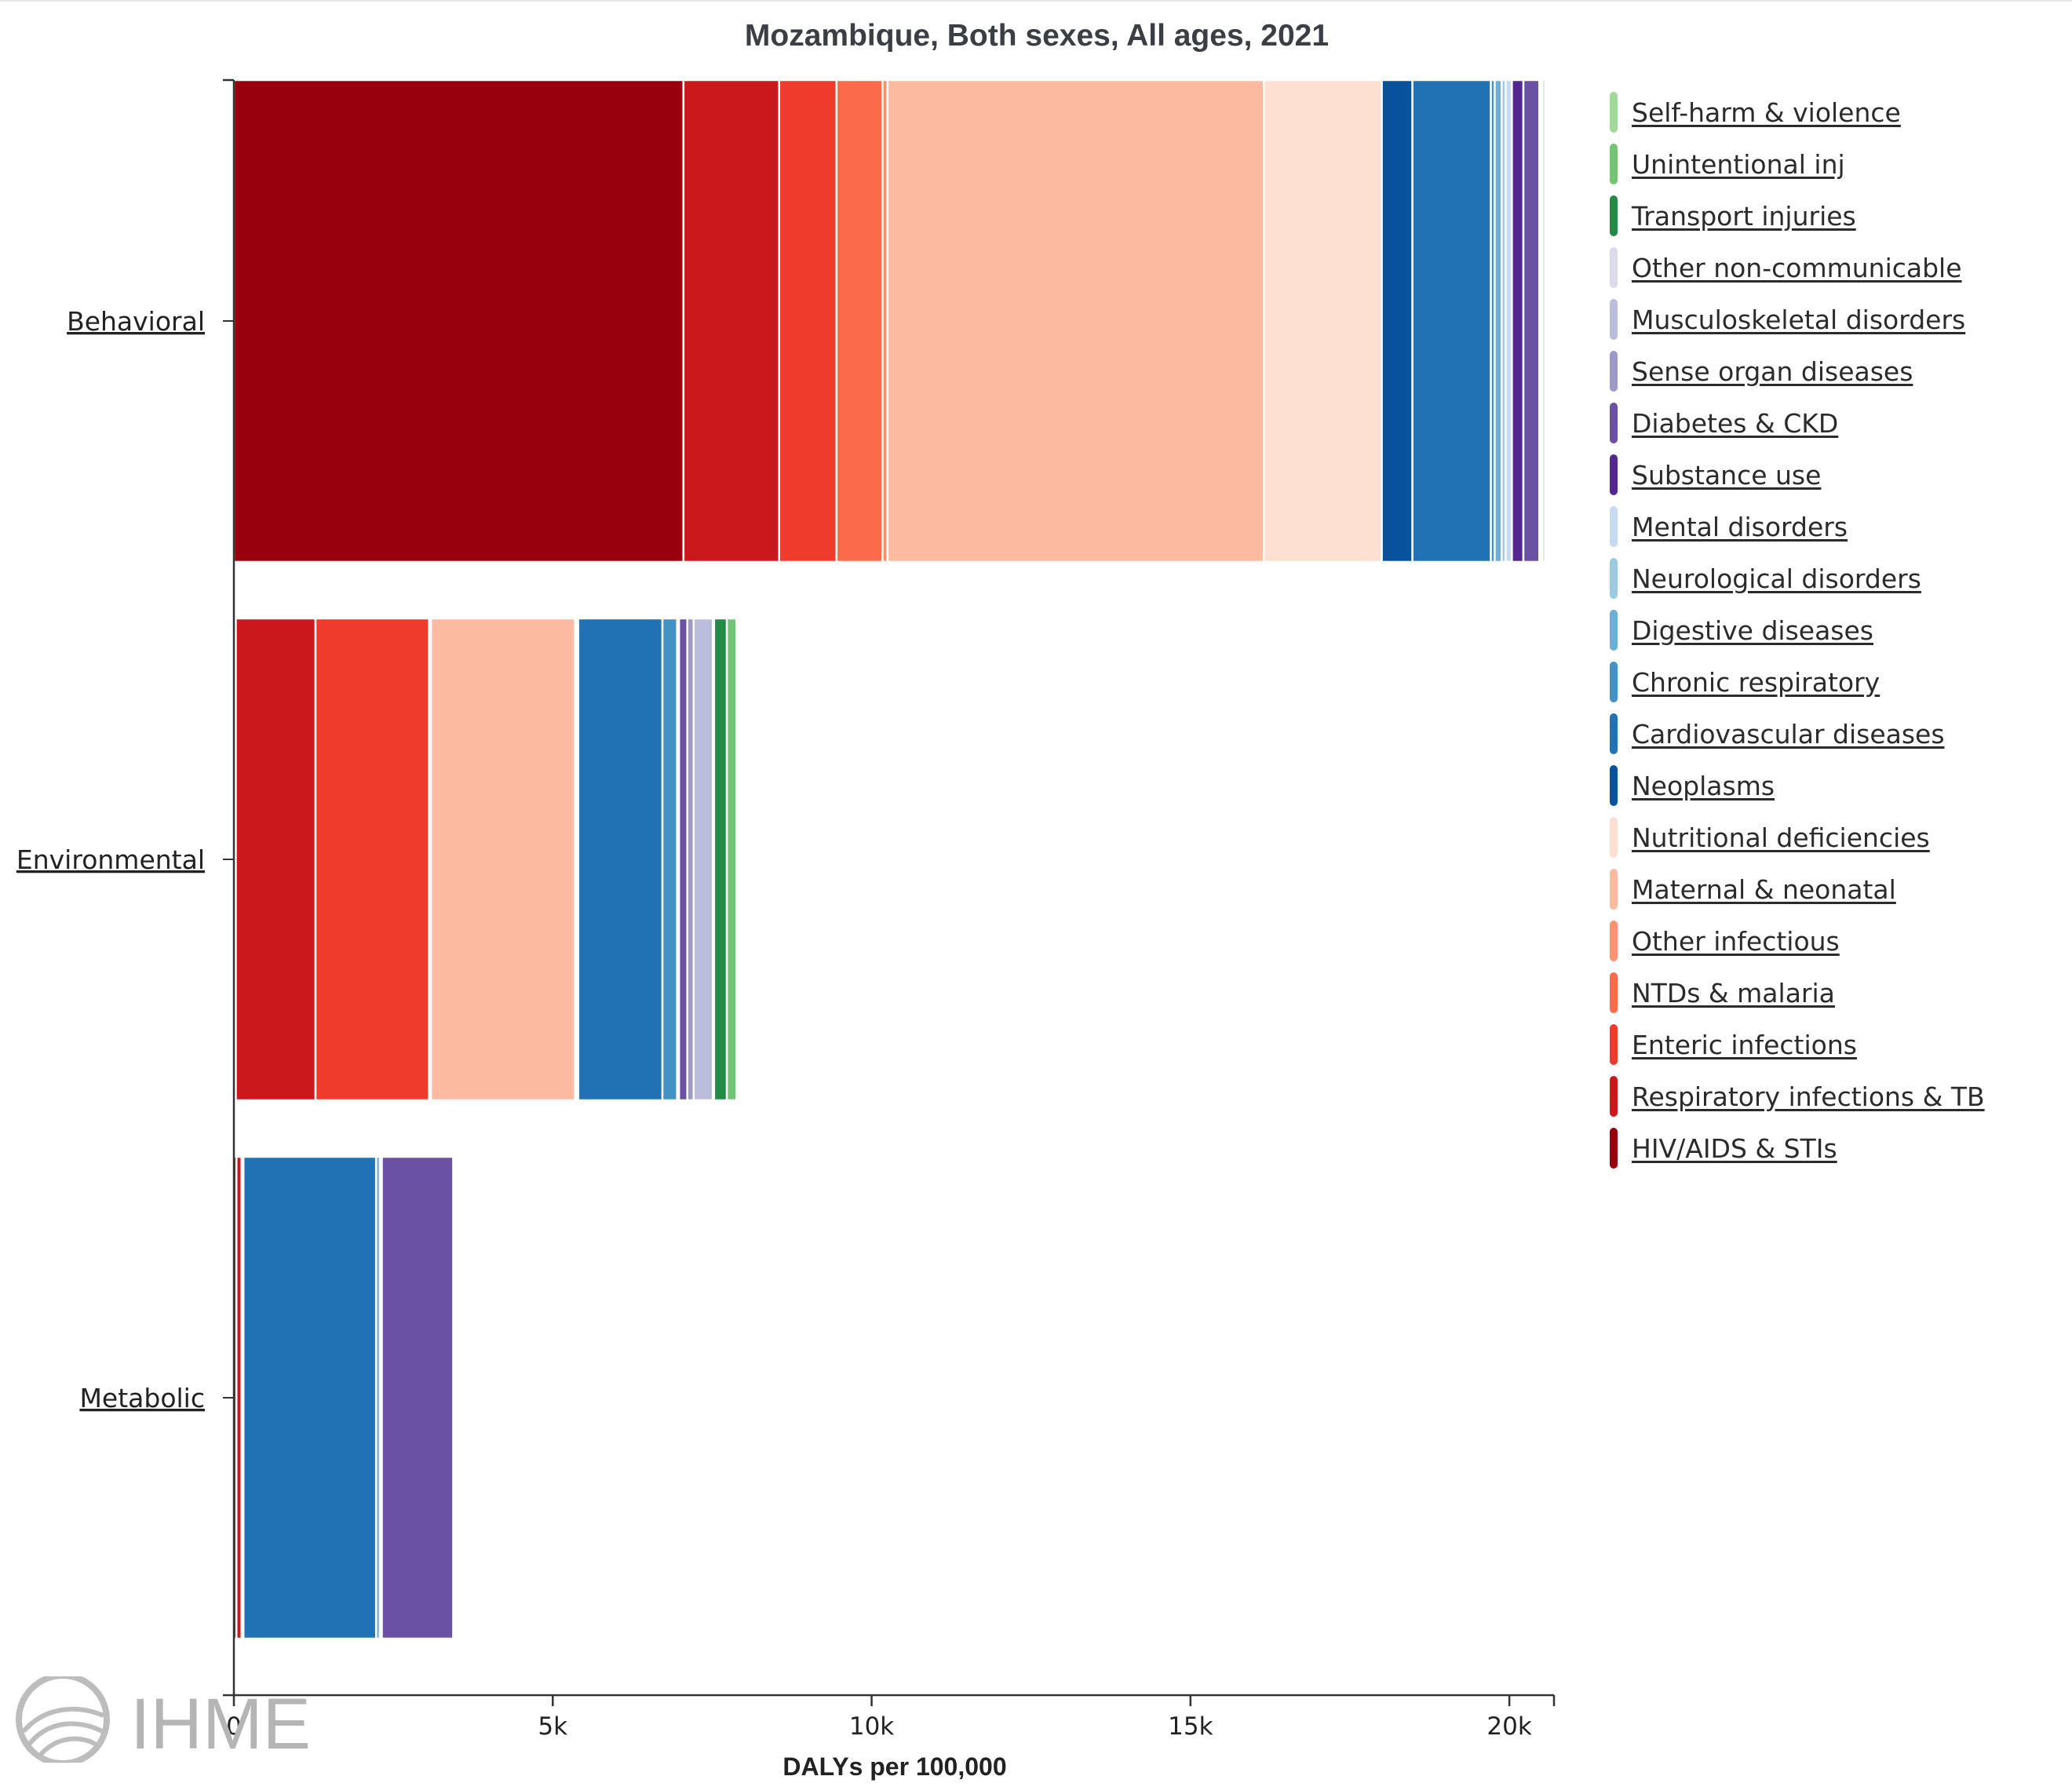 This screenshot has height=1787, width=2072. I want to click on x-tick-label-20k: 20k, so click(1509, 1726).